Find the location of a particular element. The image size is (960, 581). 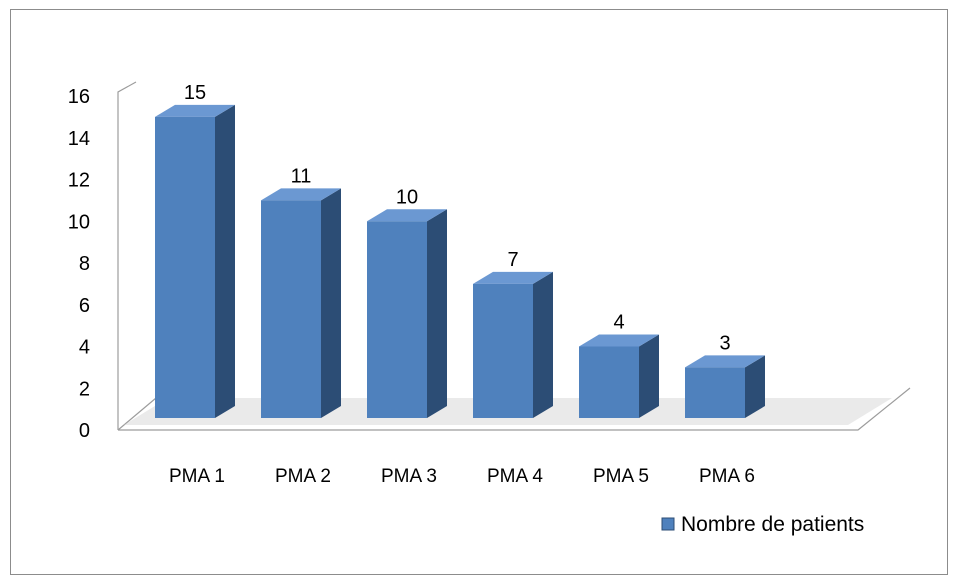

y-axis-ticks: 0 2 4 6 8 10 12 14 16 is located at coordinates (79, 264).